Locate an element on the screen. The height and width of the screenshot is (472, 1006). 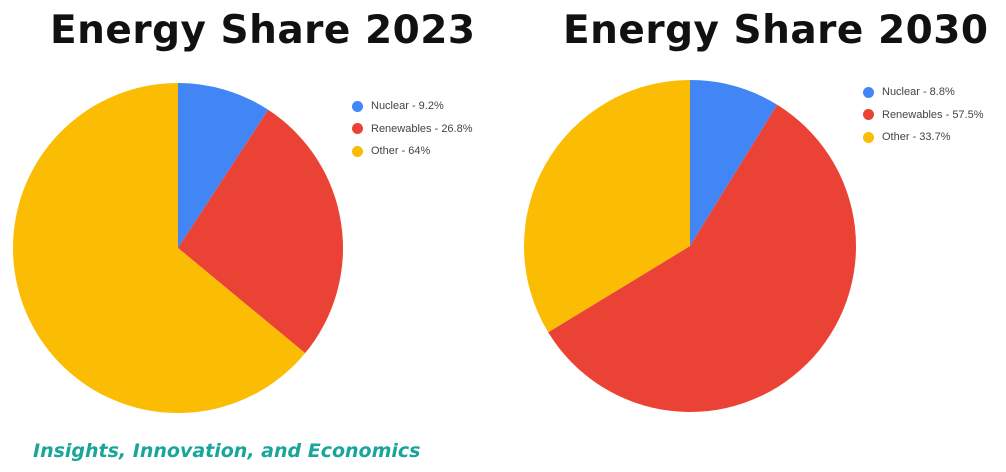
legend-item-other-2023: Other - 64% is located at coordinates (412, 151).